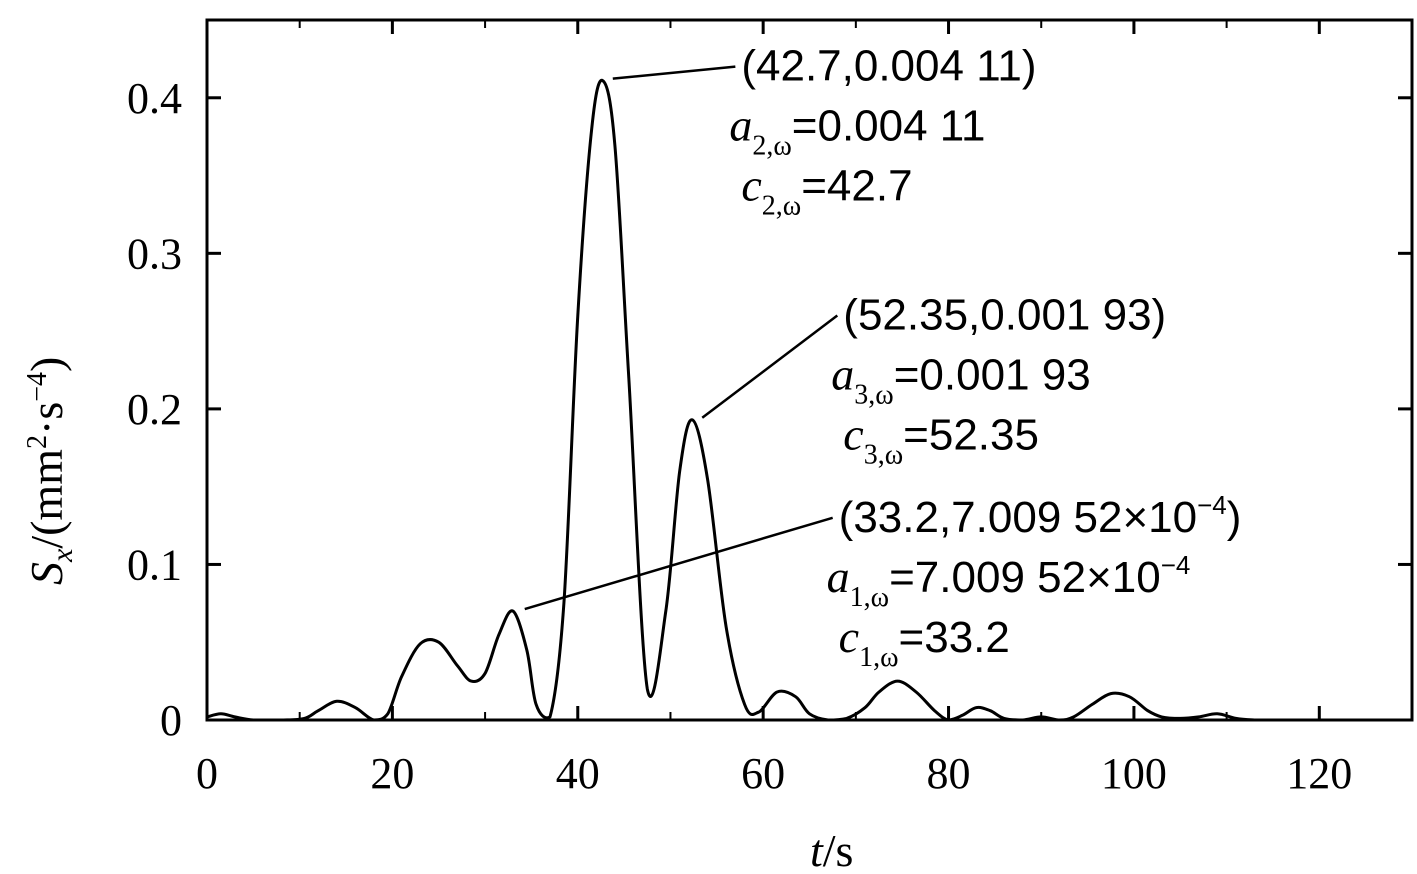  I want to click on y-tick-label: 0.3, so click(154, 253).